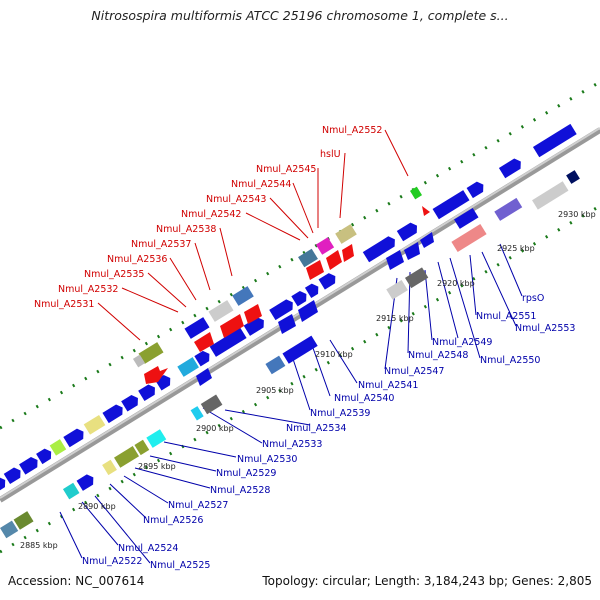  Describe the element at coordinates (506, 316) in the screenshot. I see `gene-label: Nmul_A2551` at that location.